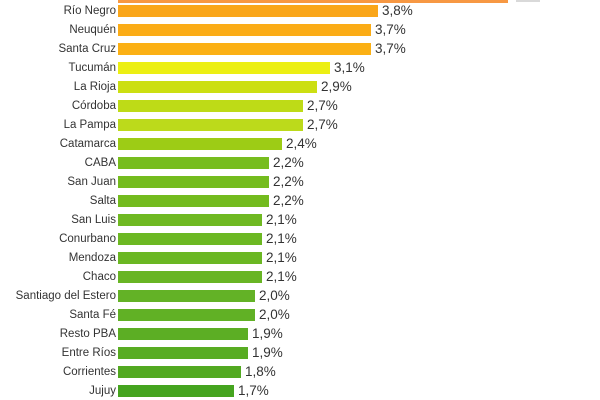  Describe the element at coordinates (93, 220) in the screenshot. I see `category-label: San Luis` at that location.